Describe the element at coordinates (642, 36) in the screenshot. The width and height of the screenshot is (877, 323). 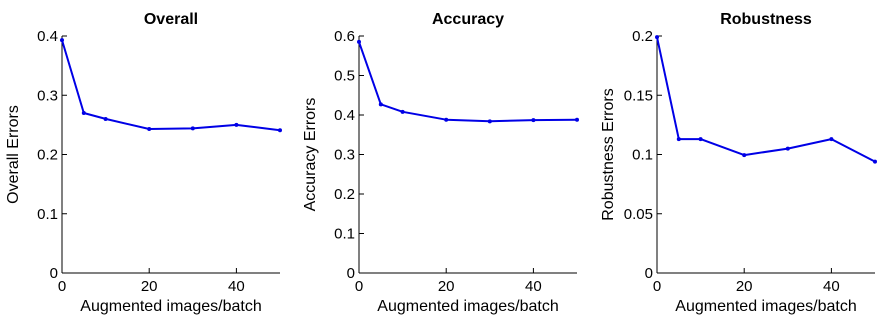
I see `robustness-y-tick-label: 0.2` at that location.